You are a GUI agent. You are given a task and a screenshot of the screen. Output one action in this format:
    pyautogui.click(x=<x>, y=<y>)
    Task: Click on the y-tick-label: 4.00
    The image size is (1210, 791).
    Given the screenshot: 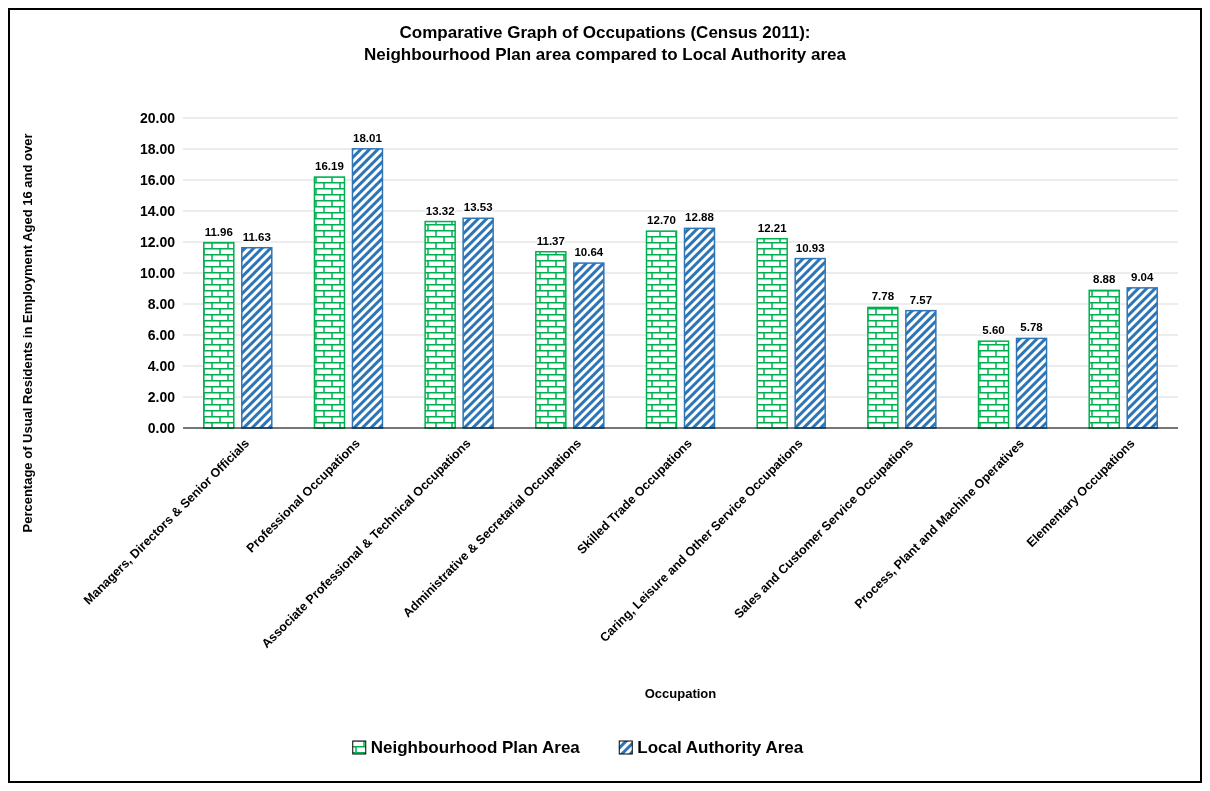 What is the action you would take?
    pyautogui.click(x=161, y=365)
    